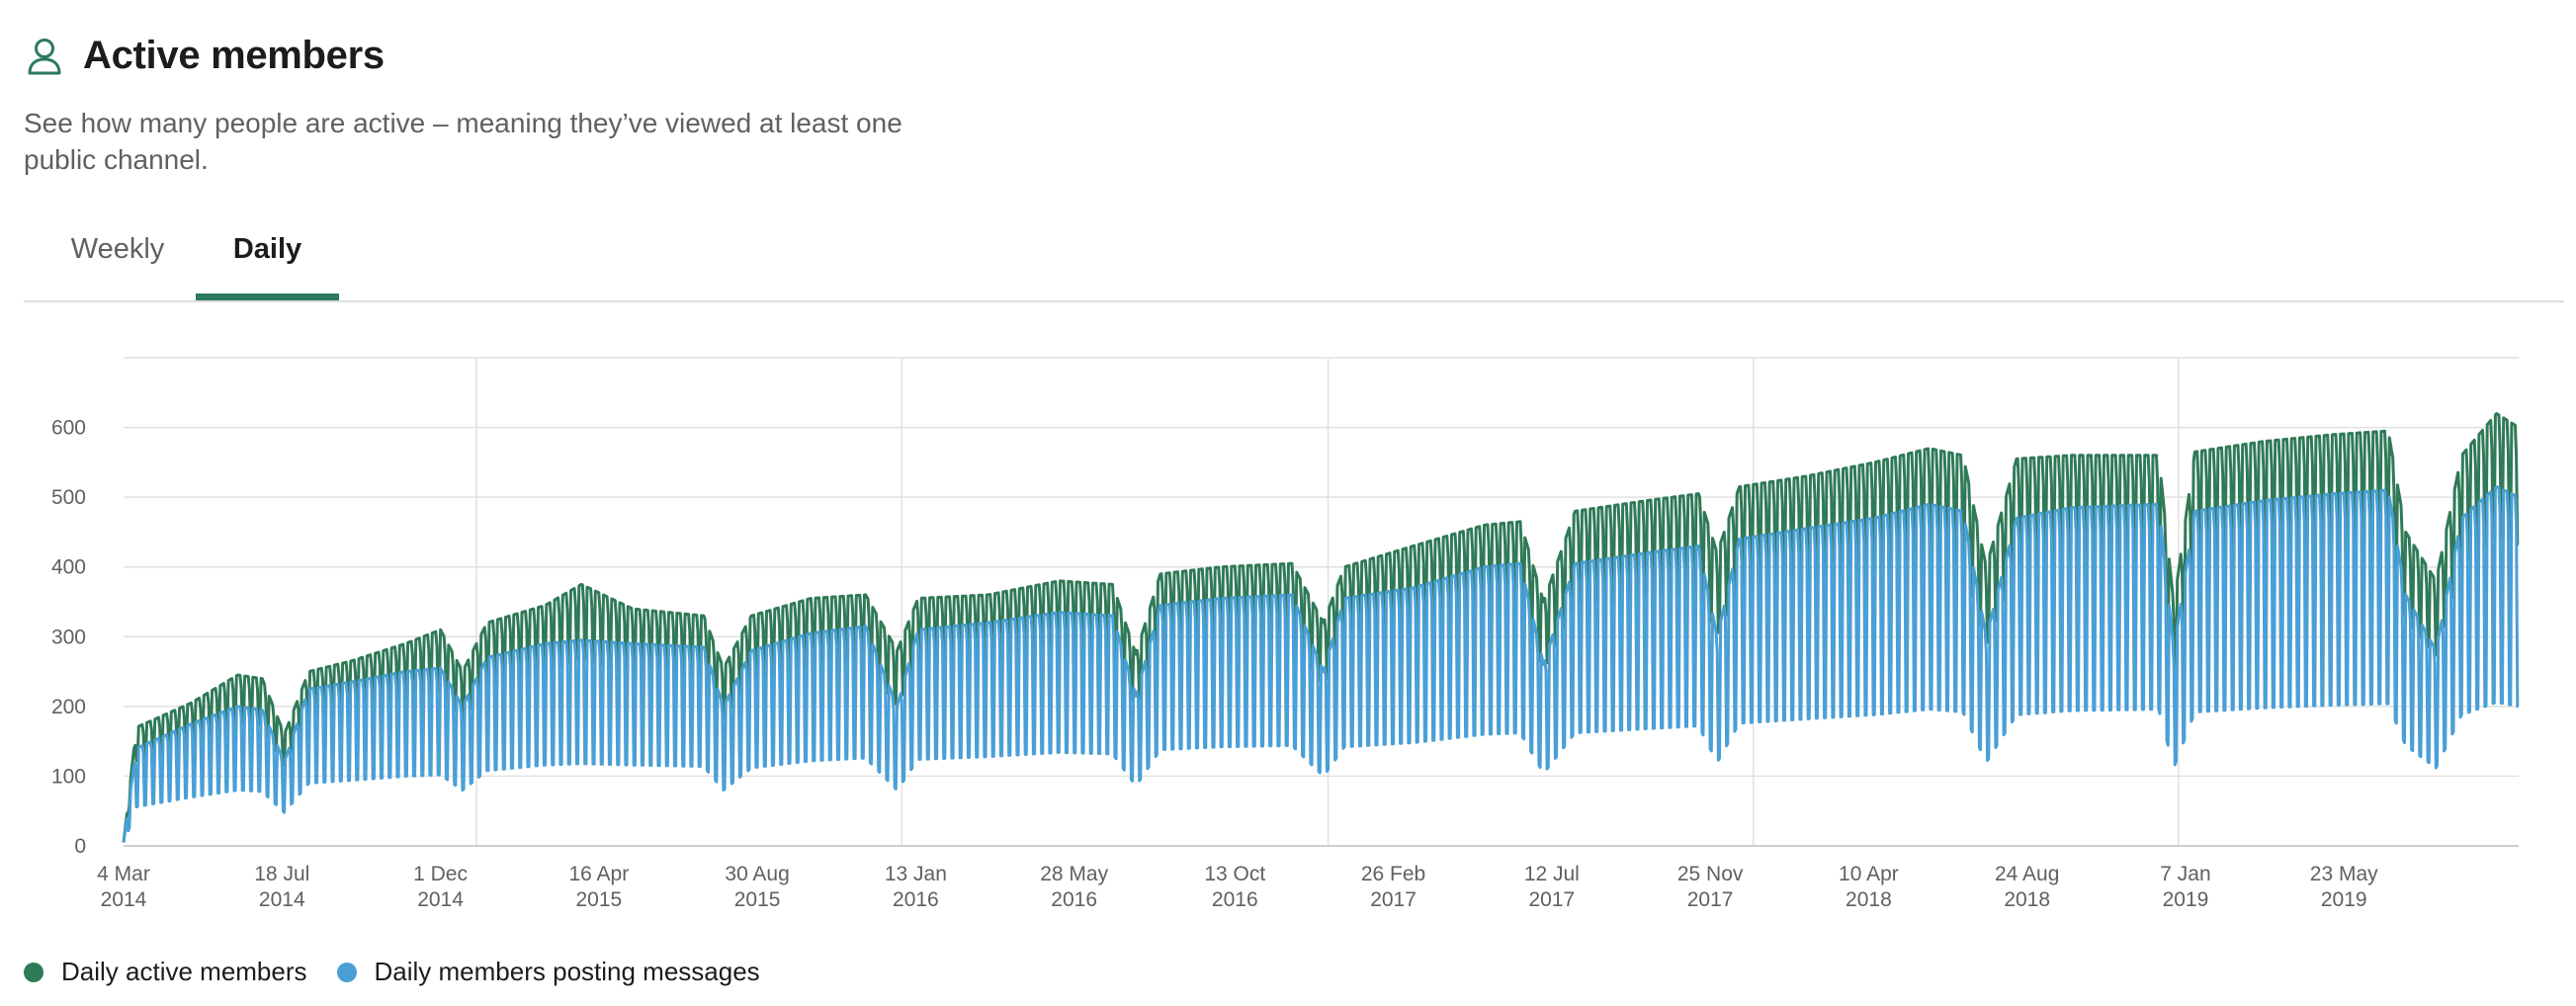 This screenshot has height=1006, width=2576. I want to click on x-tick-label: 16 Apr 2015, so click(598, 887).